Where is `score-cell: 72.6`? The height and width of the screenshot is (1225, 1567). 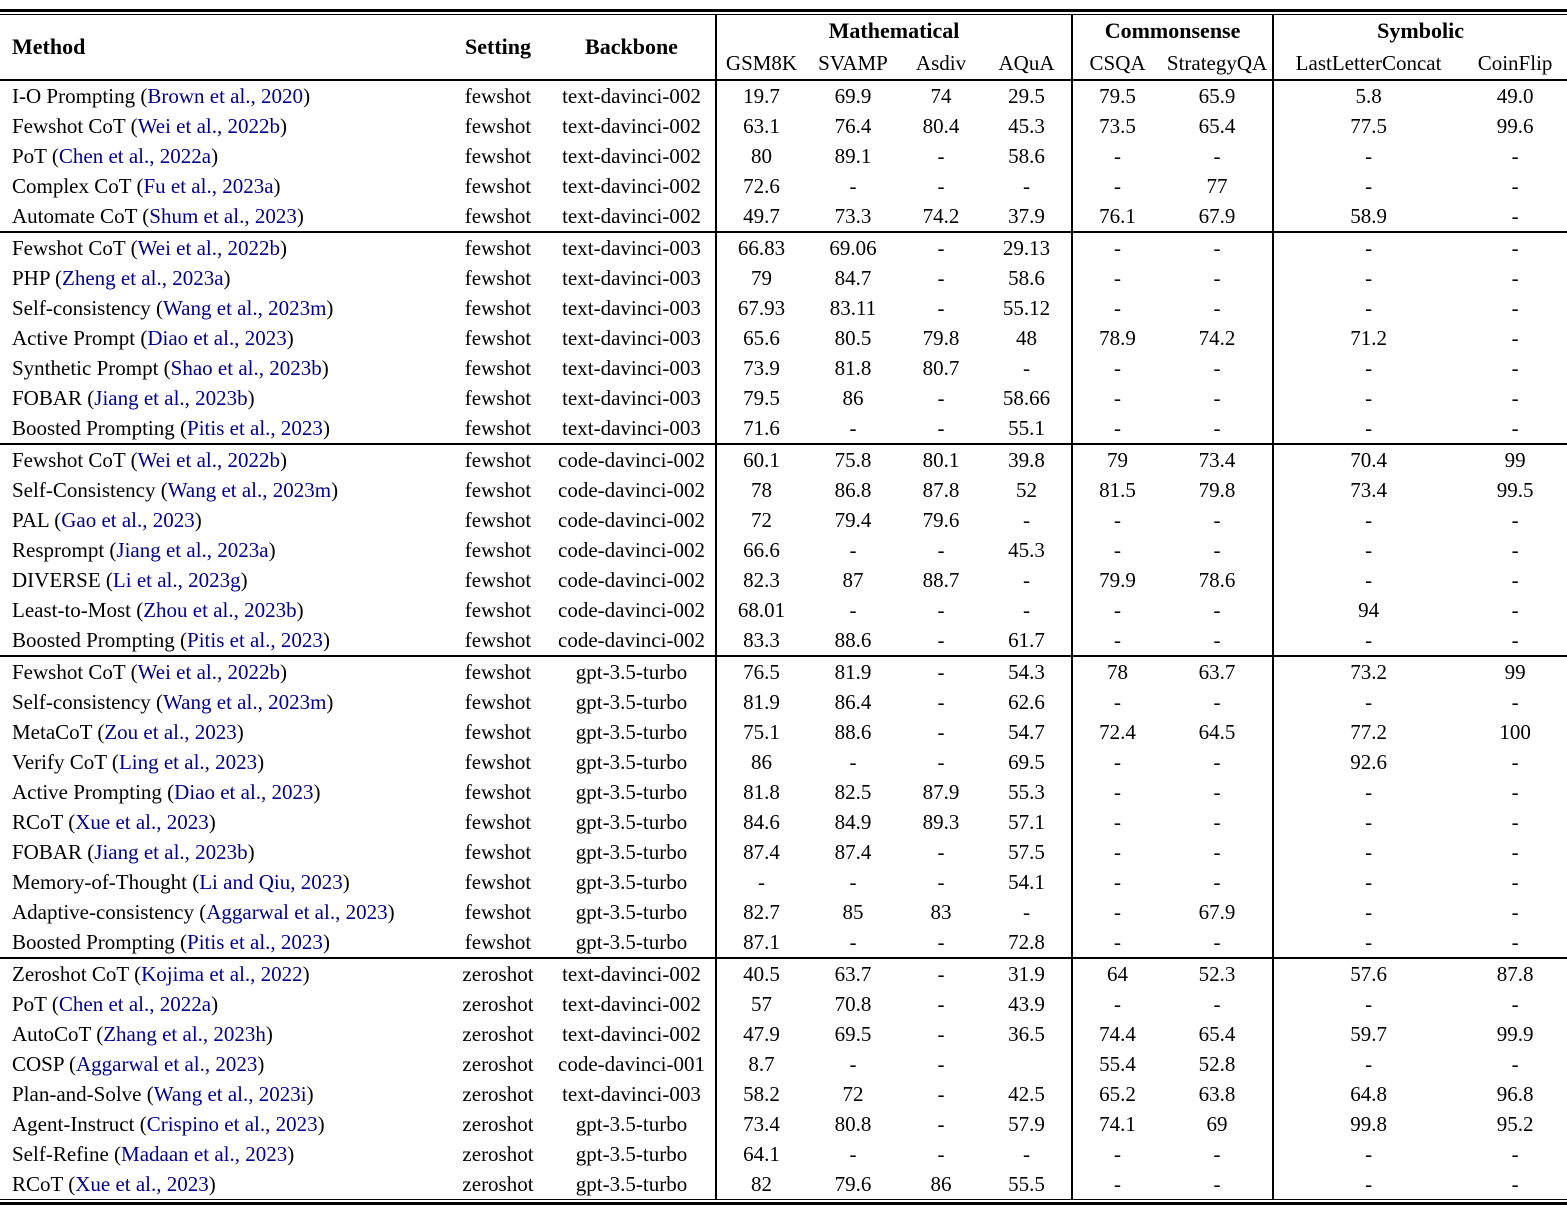
score-cell: 72.6 is located at coordinates (760, 186).